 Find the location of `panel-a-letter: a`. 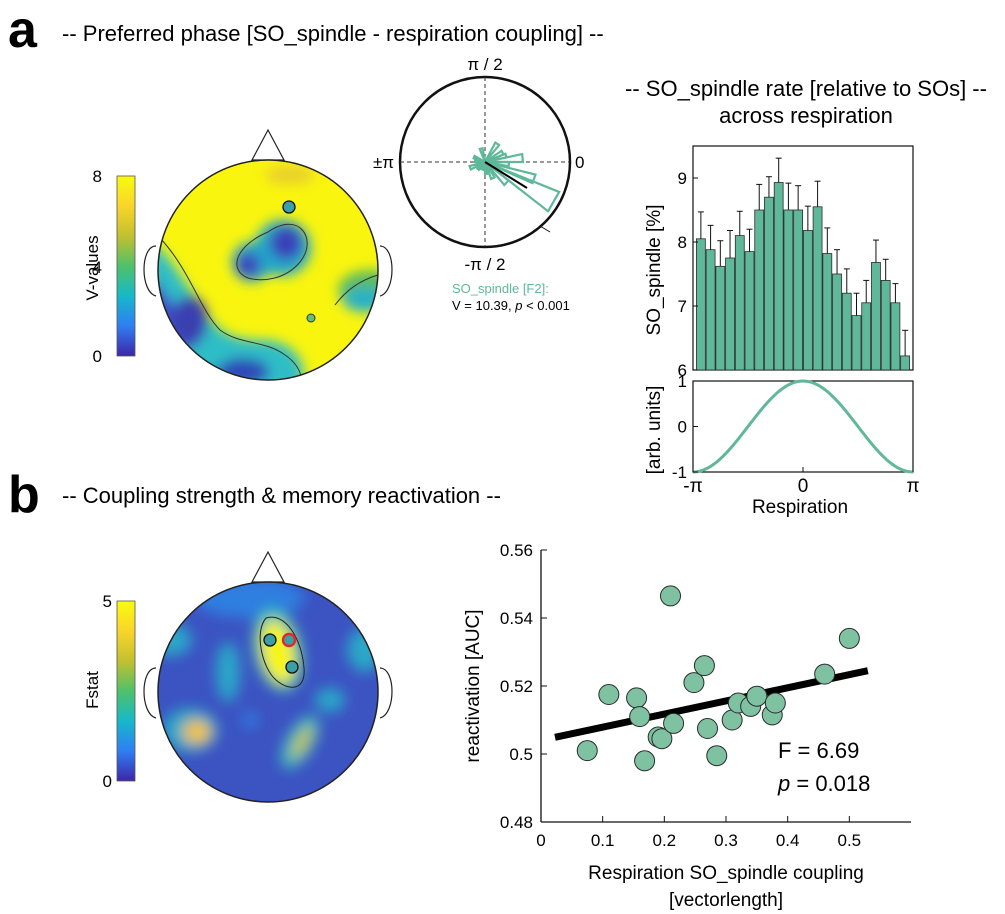

panel-a-letter: a is located at coordinates (23, 30).